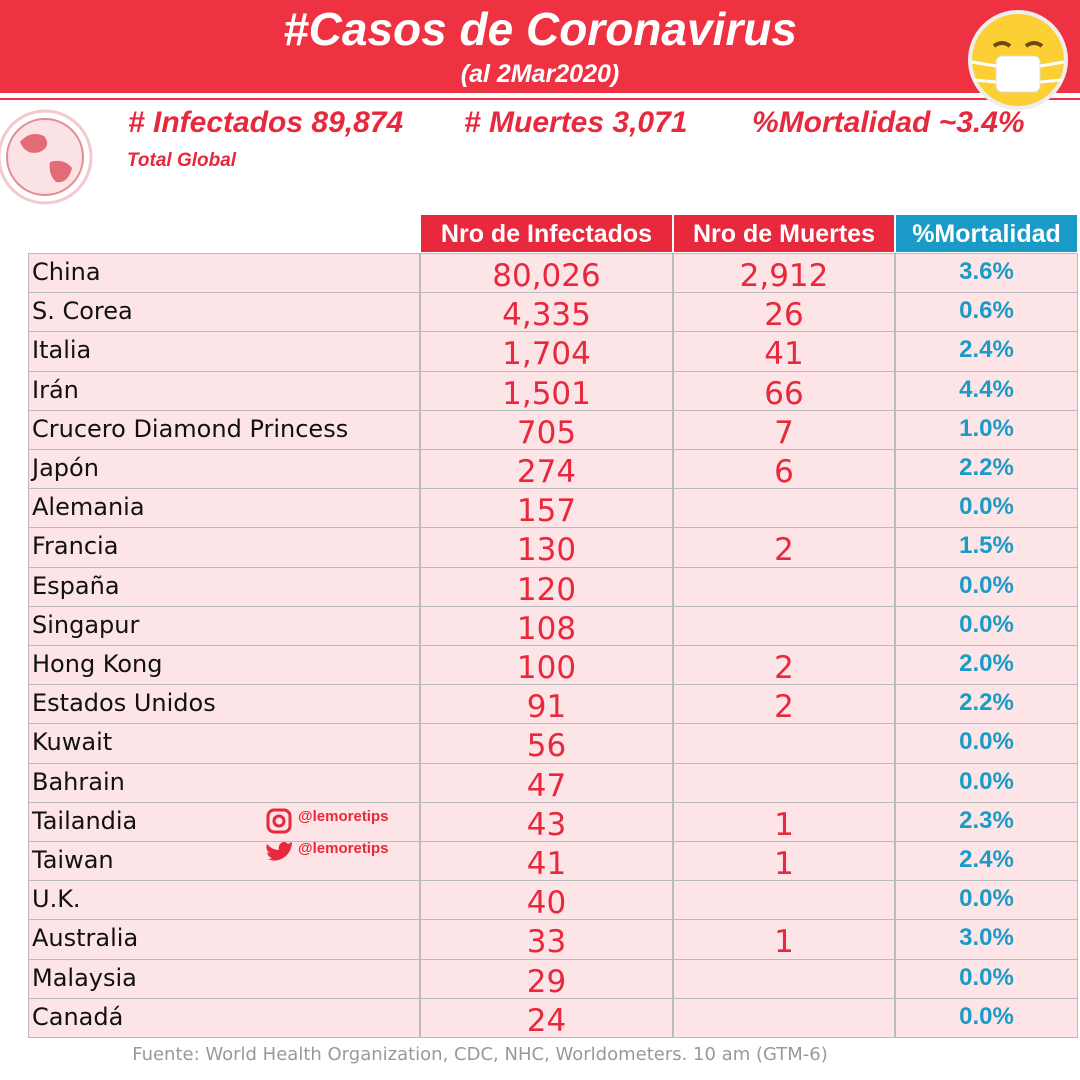 Image resolution: width=1080 pixels, height=1080 pixels. What do you see at coordinates (224, 312) in the screenshot?
I see `country-cell: S. Corea` at bounding box center [224, 312].